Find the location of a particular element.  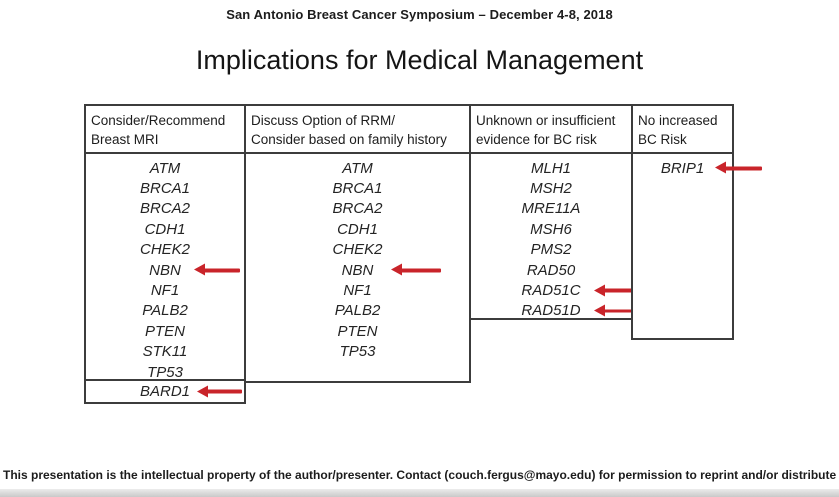

gene-label: MRE11A is located at coordinates (551, 209).